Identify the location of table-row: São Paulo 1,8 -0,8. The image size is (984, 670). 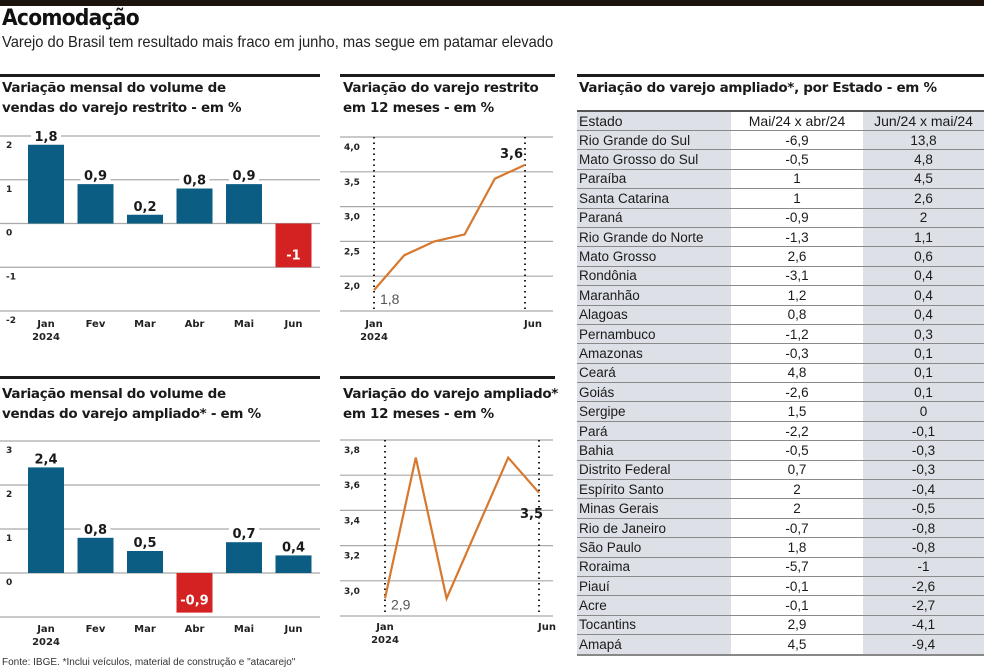
(780, 547).